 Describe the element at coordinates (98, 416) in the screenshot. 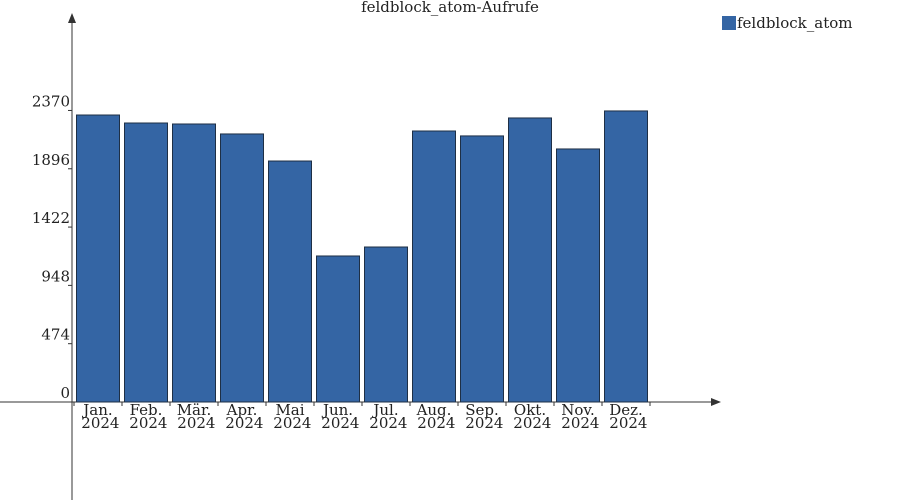

I see `x-tick-label: Jan. 2024` at that location.